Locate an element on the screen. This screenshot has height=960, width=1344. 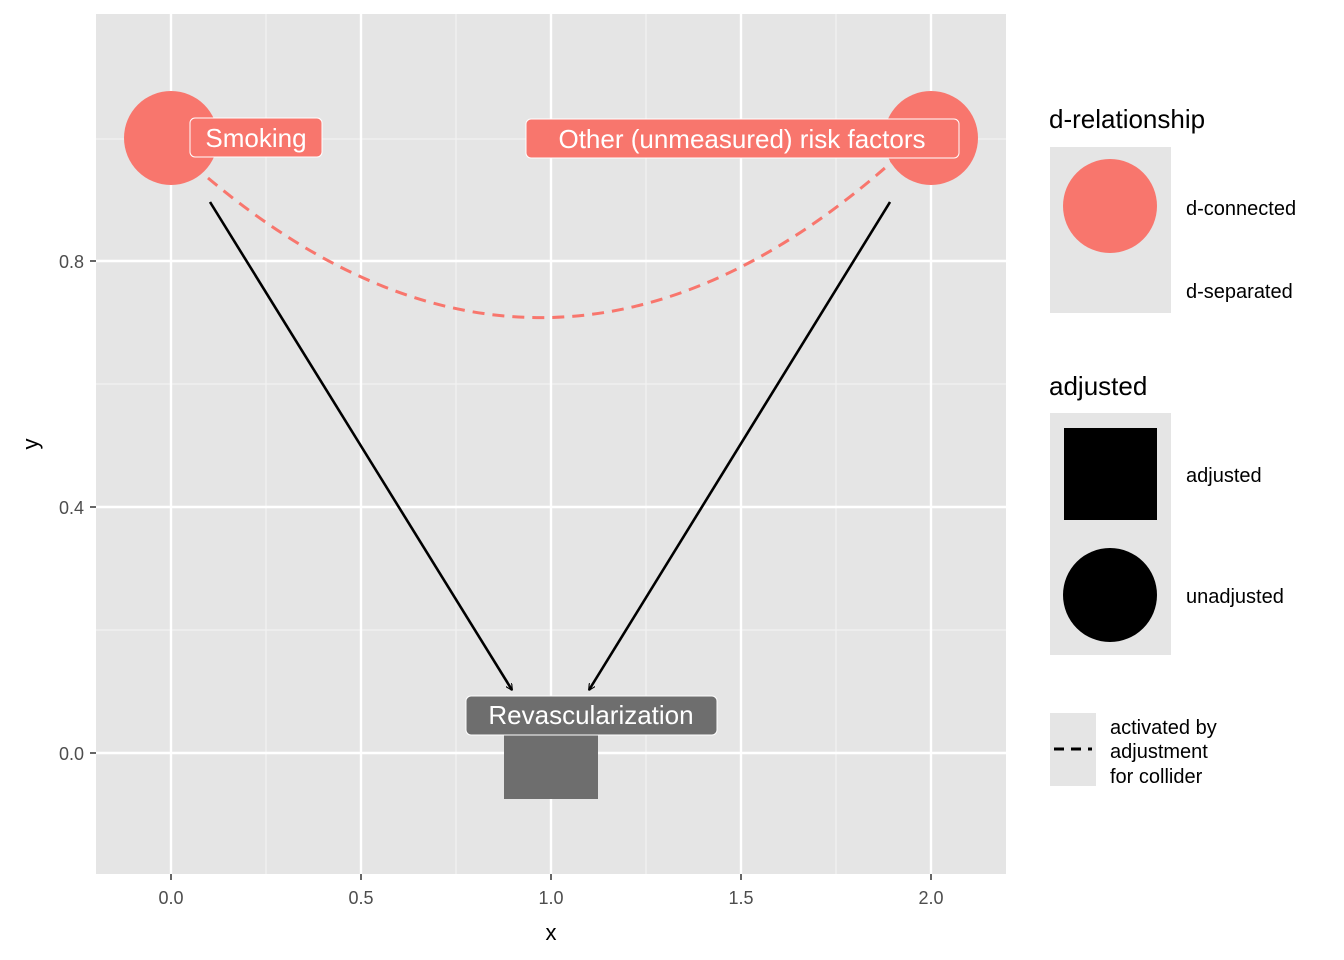
y-axis-title: y is located at coordinates (30, 444).